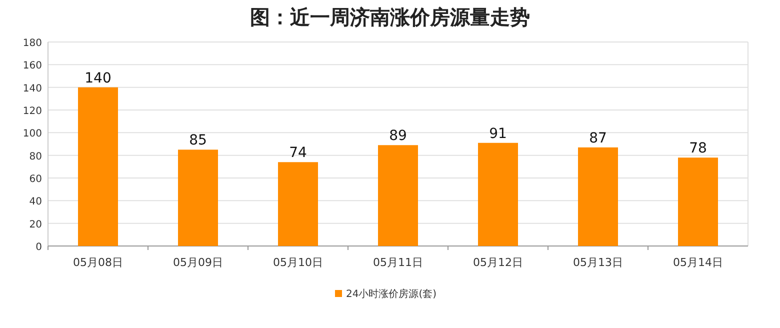 The image size is (780, 328). I want to click on y-tick-label: 100, so click(32, 134).